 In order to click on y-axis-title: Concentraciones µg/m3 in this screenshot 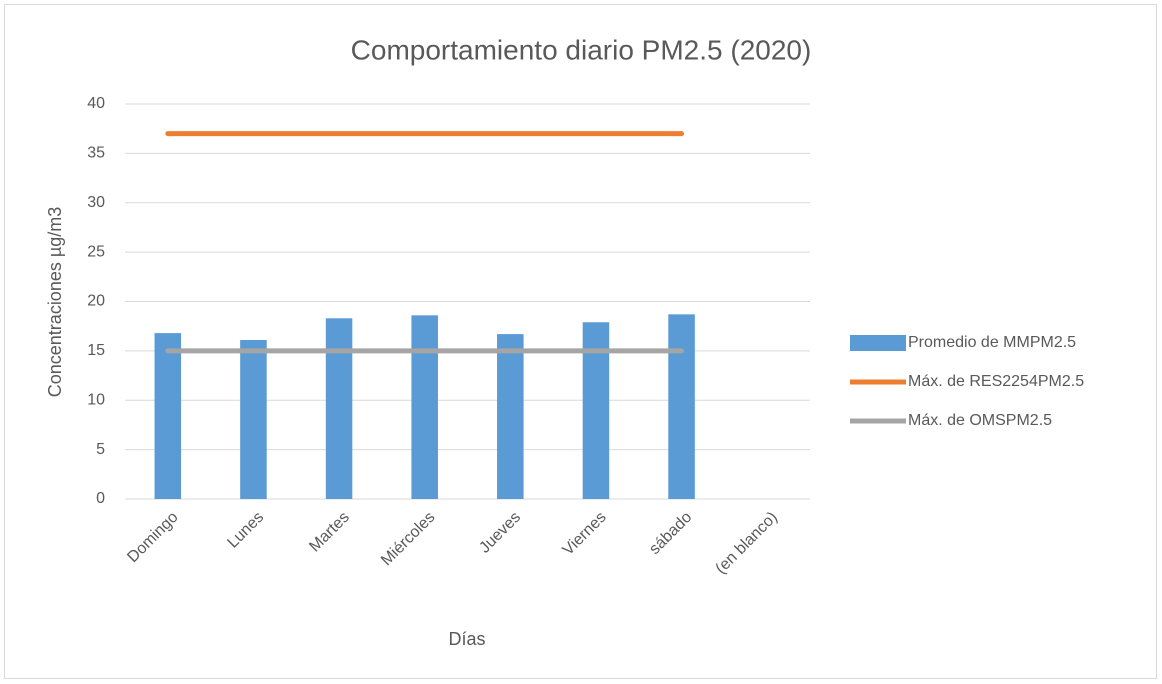, I will do `click(55, 302)`.